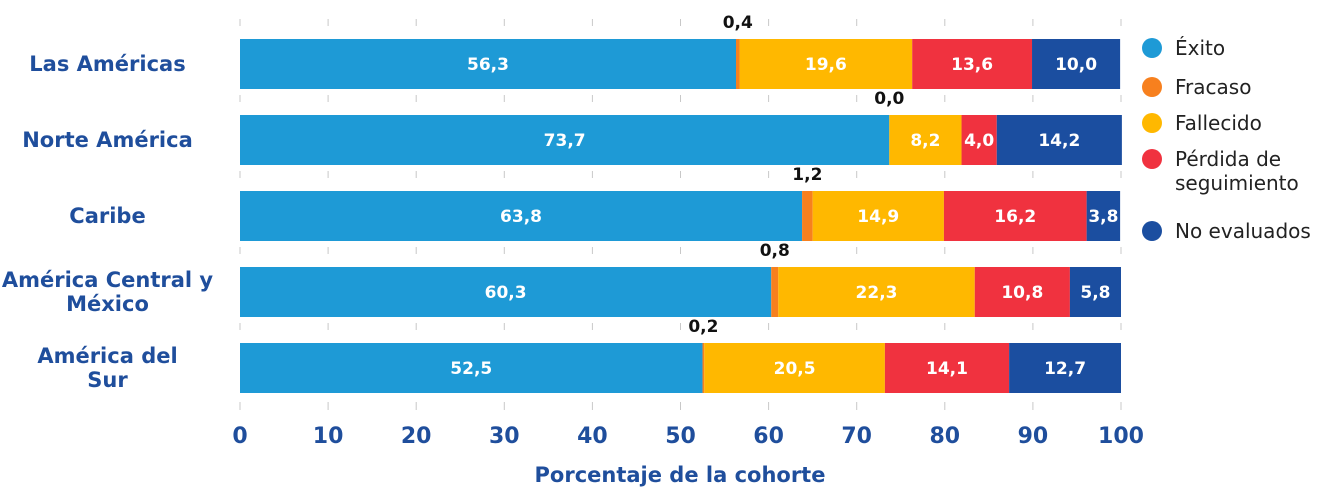 The width and height of the screenshot is (1336, 492). I want to click on data-label: 14,2, so click(1059, 141).